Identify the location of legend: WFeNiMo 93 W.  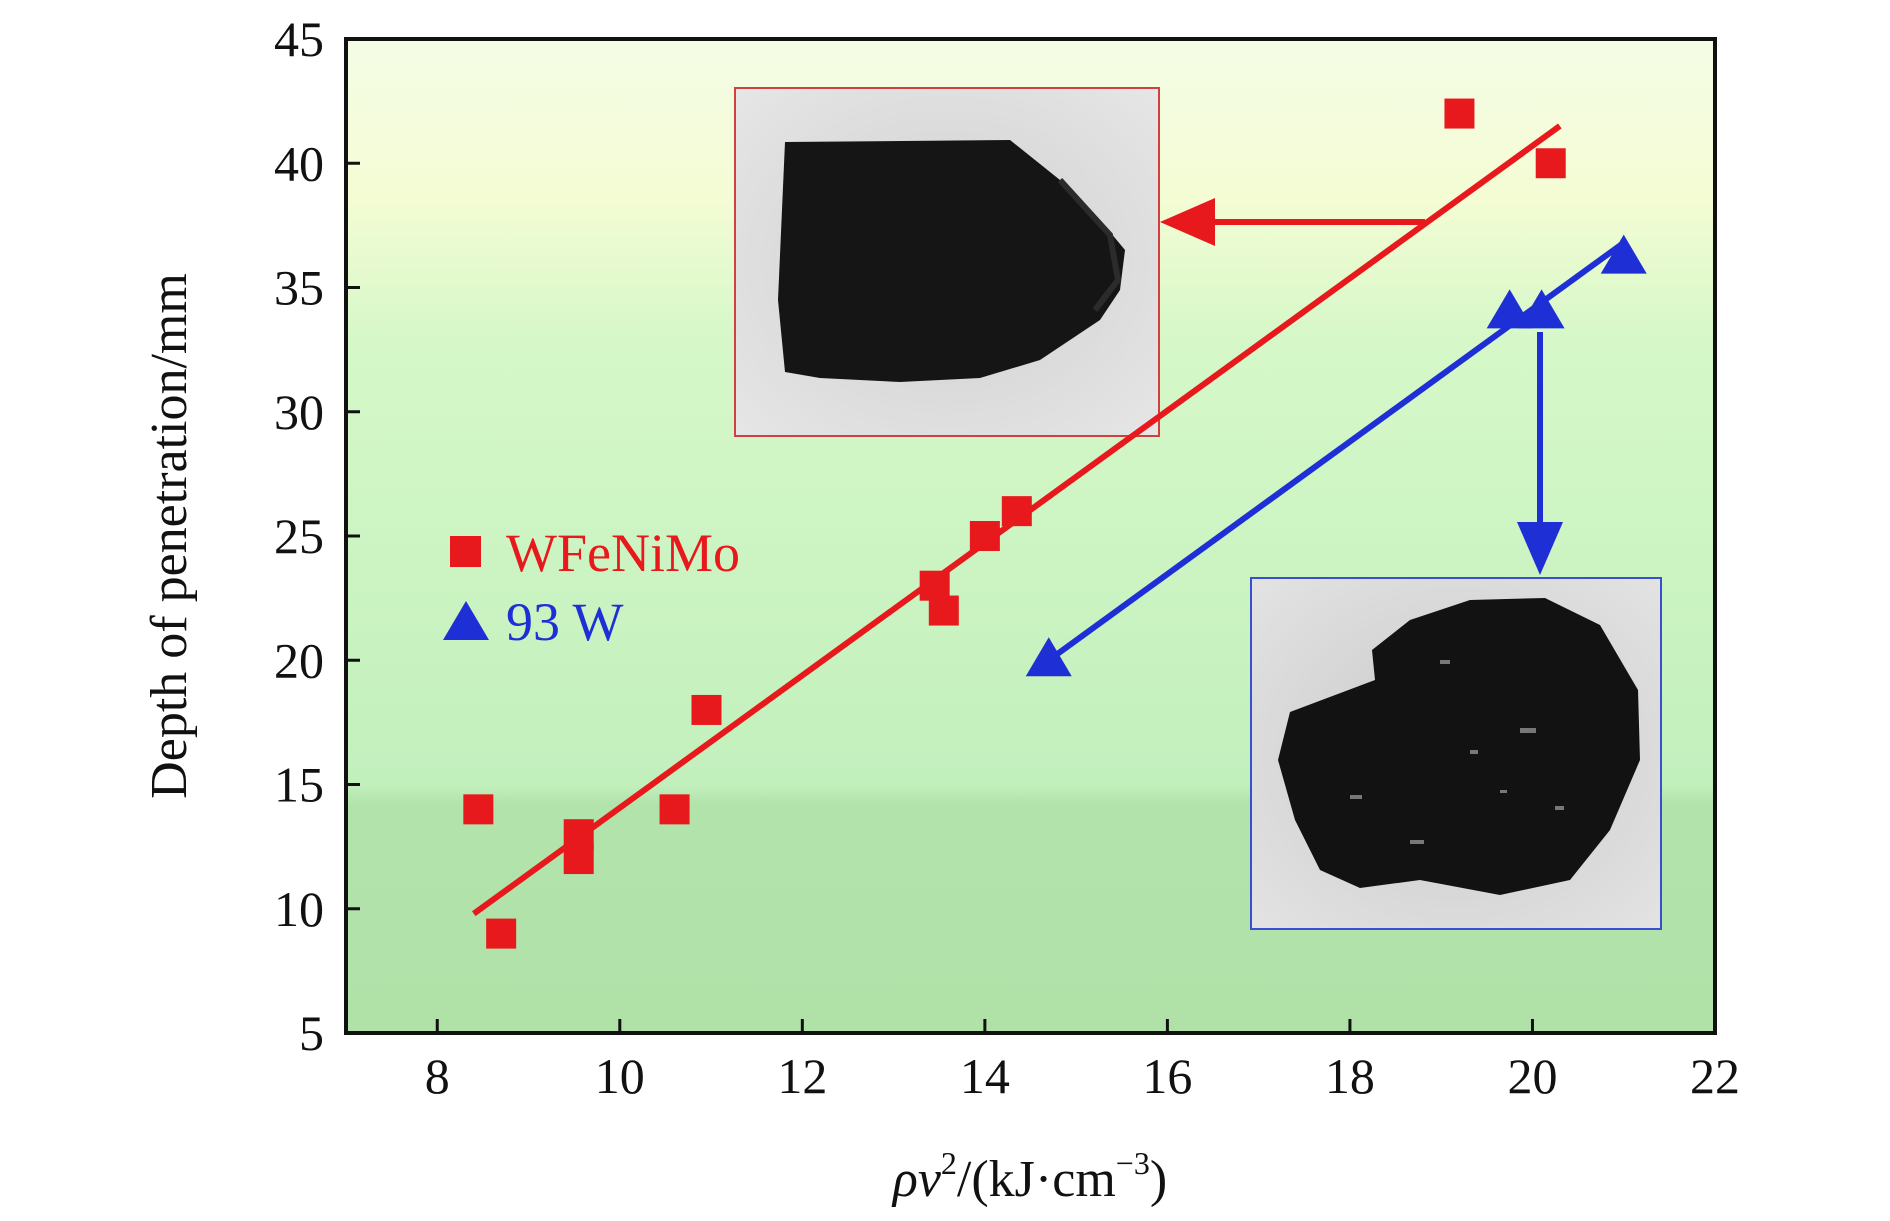
(591, 587).